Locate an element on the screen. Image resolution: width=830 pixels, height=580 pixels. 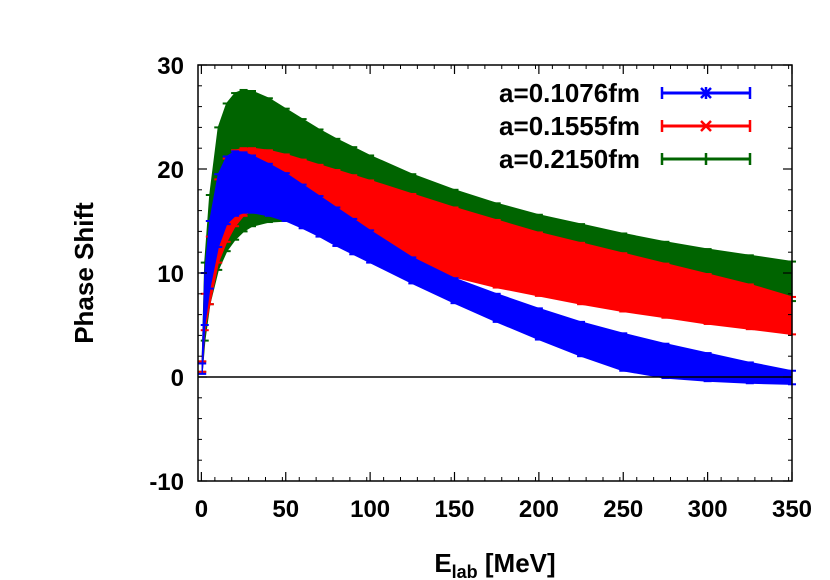
y-tick-label-0: -10 is located at coordinates (166, 482).